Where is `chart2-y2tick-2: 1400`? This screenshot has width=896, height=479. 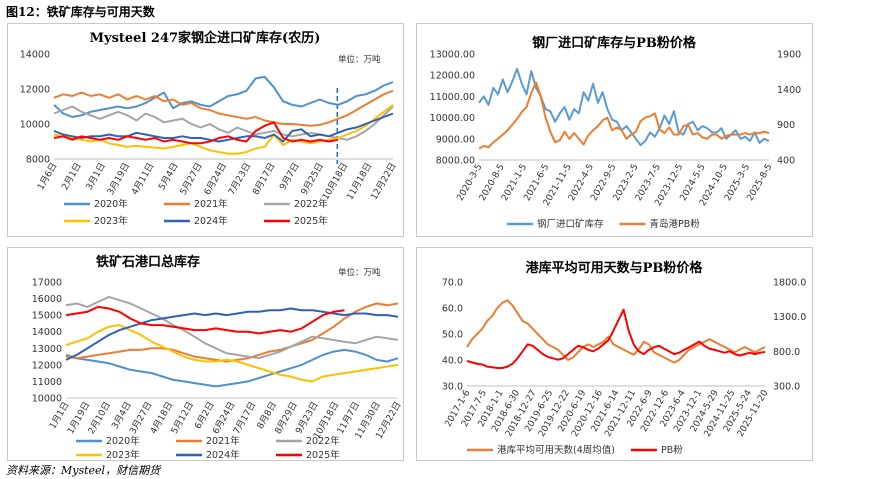 chart2-y2tick-2: 1400 is located at coordinates (789, 90).